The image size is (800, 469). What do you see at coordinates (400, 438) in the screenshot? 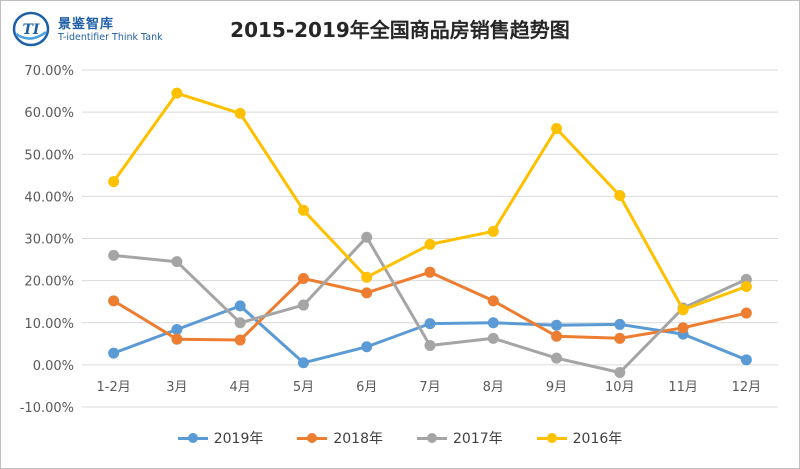
I see `chart-legend: 2019年 2018年 2017年 2016年` at bounding box center [400, 438].